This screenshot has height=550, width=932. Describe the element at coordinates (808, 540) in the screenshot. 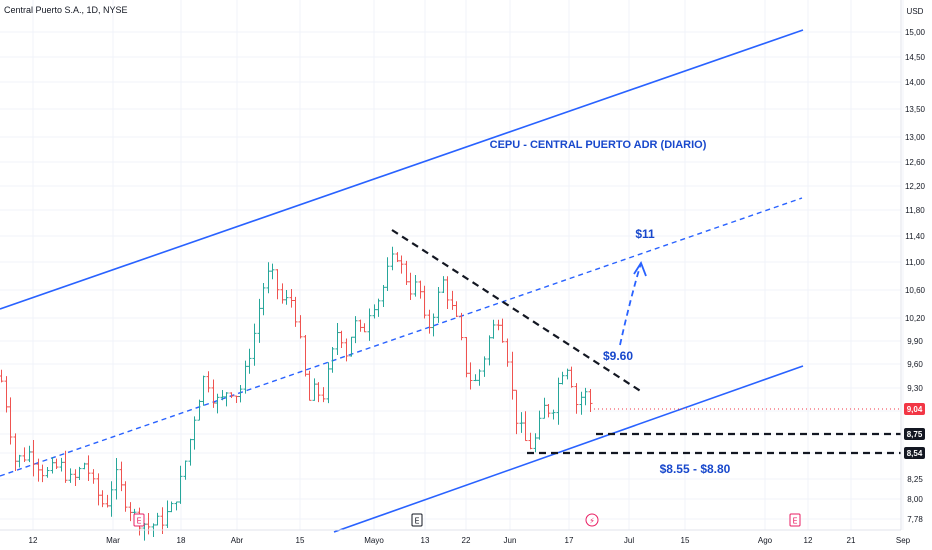

I see `time-tick-label: 12` at that location.